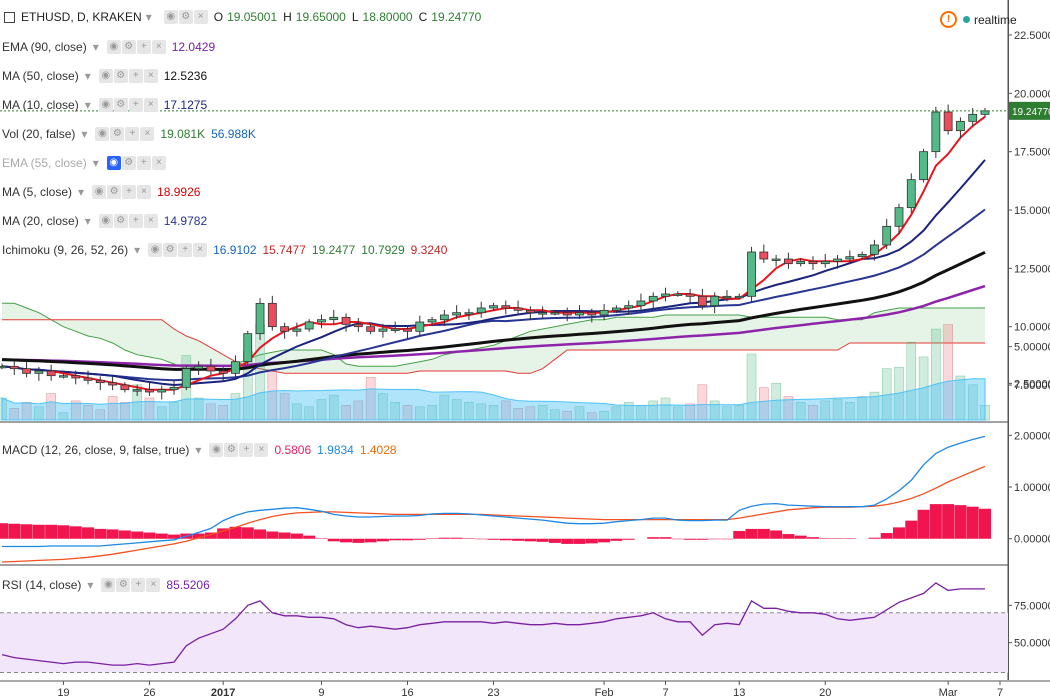  Describe the element at coordinates (948, 19) in the screenshot. I see `alert-icon: !` at that location.